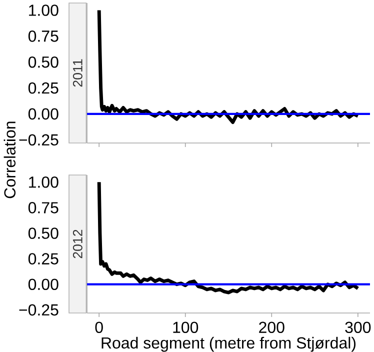  Describe the element at coordinates (358, 328) in the screenshot. I see `x-tick-label: 300` at that location.